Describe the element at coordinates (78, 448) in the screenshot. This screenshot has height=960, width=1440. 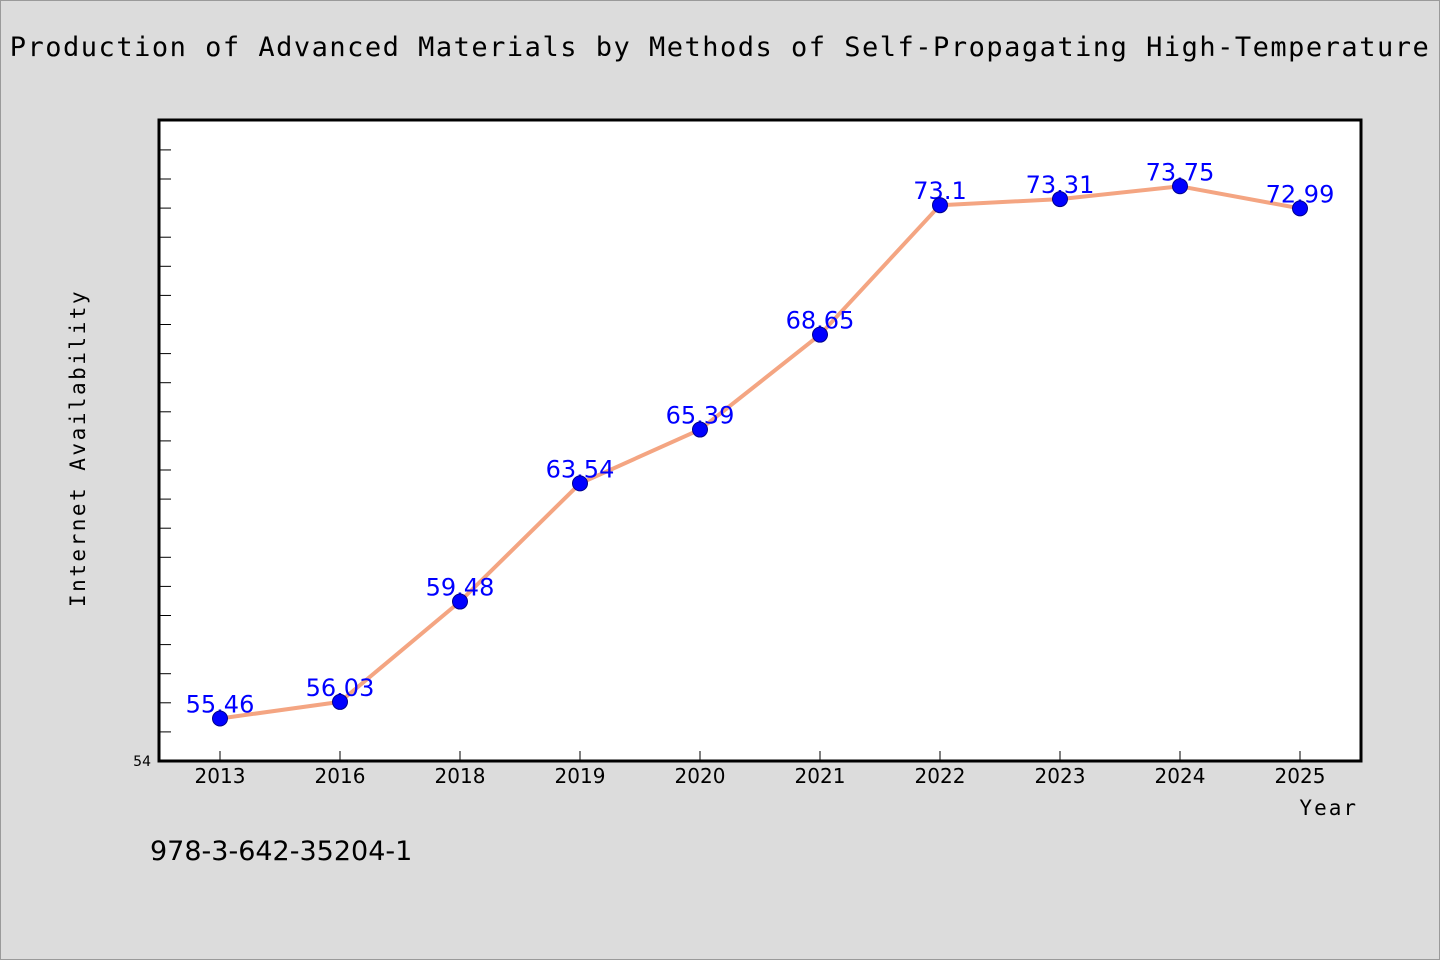
I see `y-axis-label: Internet Availability` at that location.